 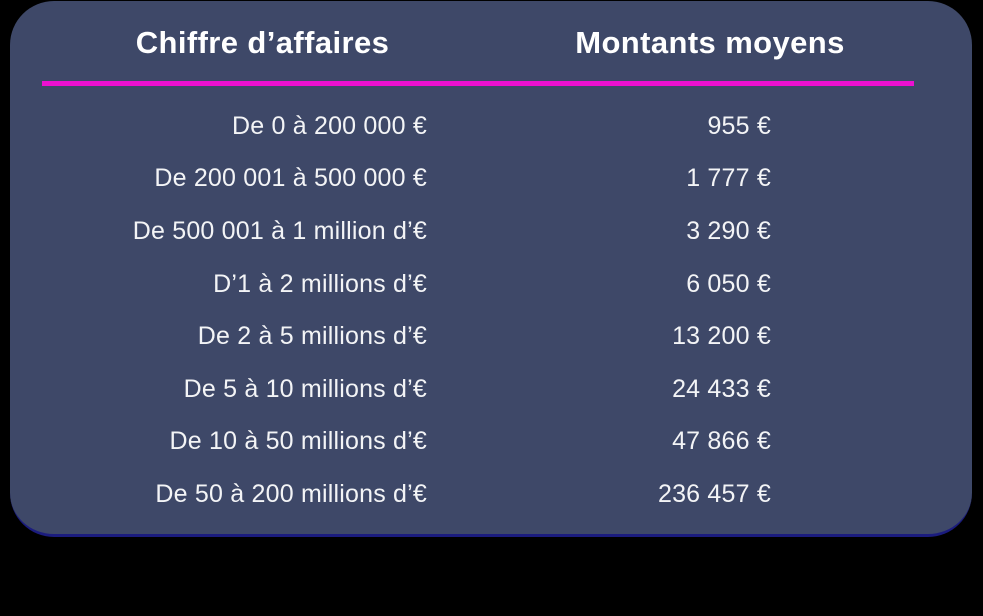 I want to click on average-amount-cell: 3 290 €, so click(x=728, y=230).